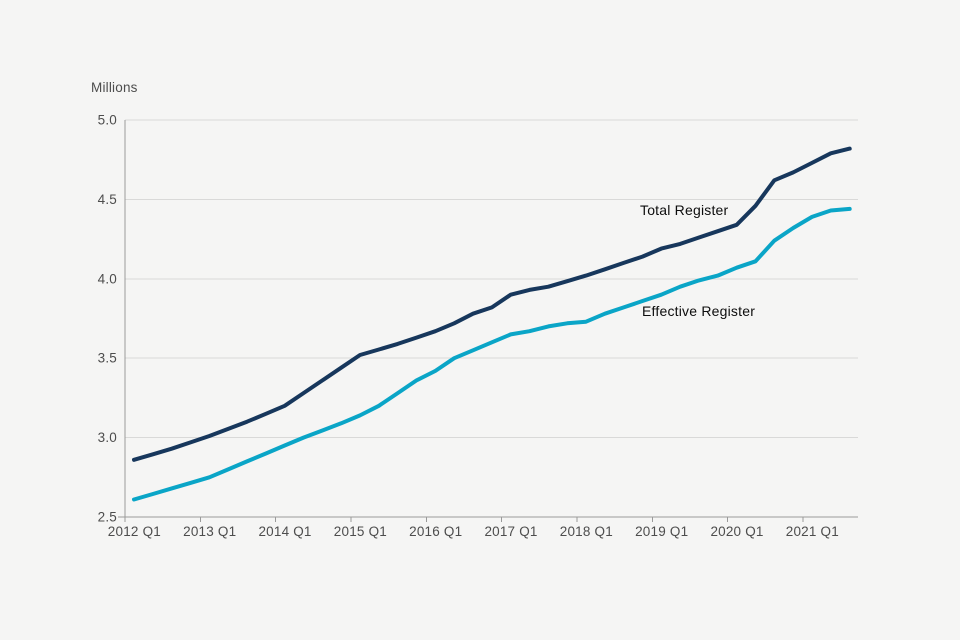 This screenshot has width=960, height=640. What do you see at coordinates (107, 120) in the screenshot?
I see `y-tick-label: 5.0` at bounding box center [107, 120].